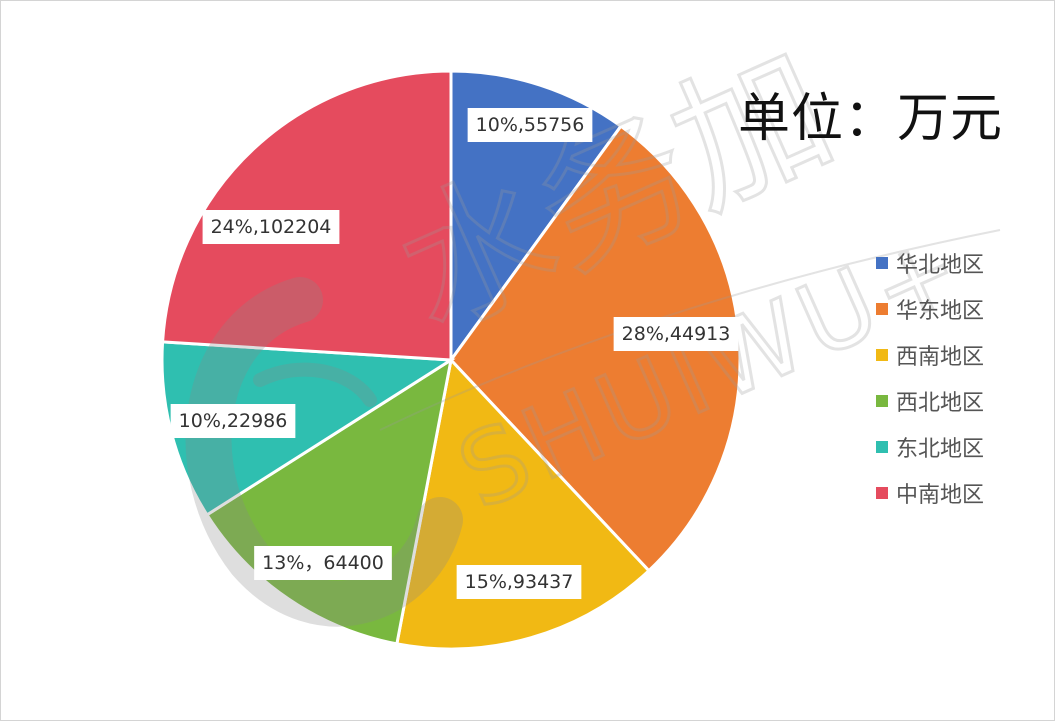  I want to click on data-label: 13%，64400, so click(323, 563).